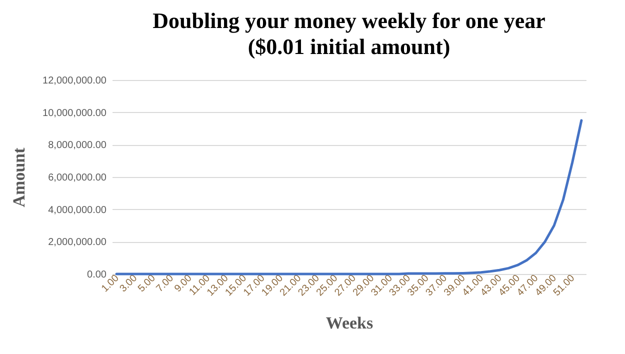  I want to click on y-tick-label: 2,000,000.00, so click(77, 242).